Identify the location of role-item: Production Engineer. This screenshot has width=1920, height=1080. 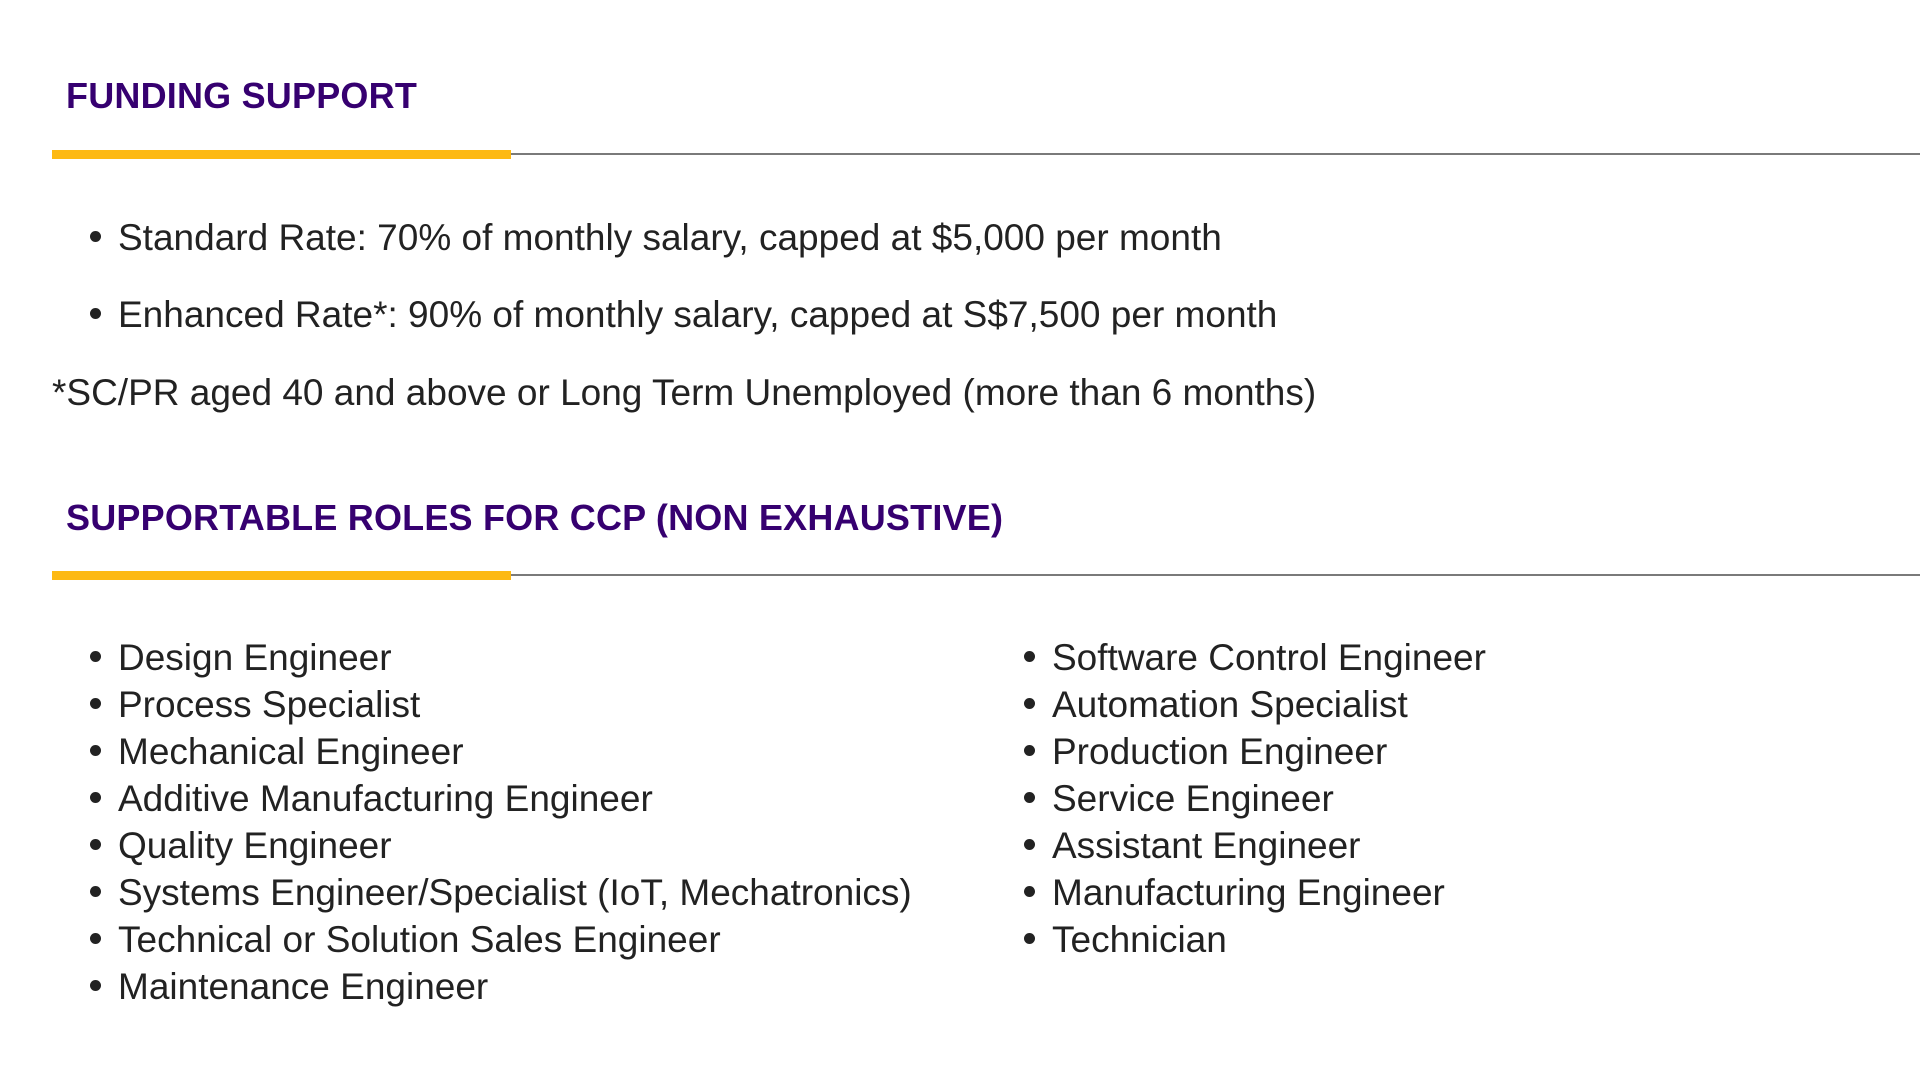
(1255, 751).